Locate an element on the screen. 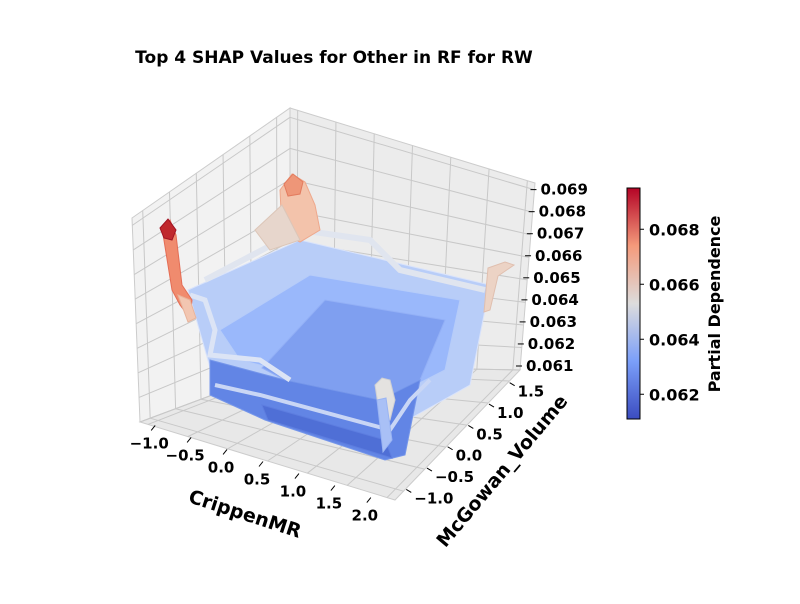  colorbar-tick-label: 0.064 is located at coordinates (674, 339).